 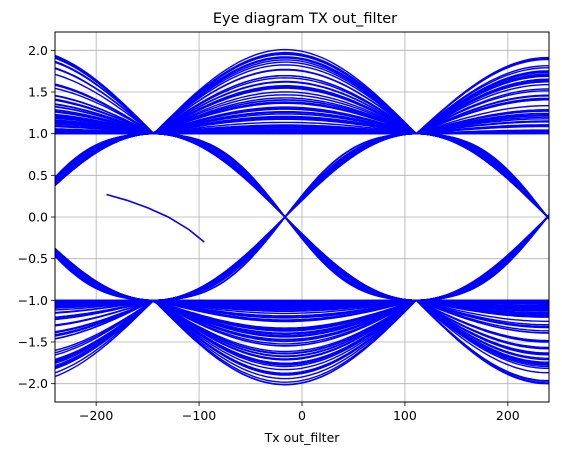 What do you see at coordinates (302, 437) in the screenshot?
I see `x-axis-label: Tx out_filter` at bounding box center [302, 437].